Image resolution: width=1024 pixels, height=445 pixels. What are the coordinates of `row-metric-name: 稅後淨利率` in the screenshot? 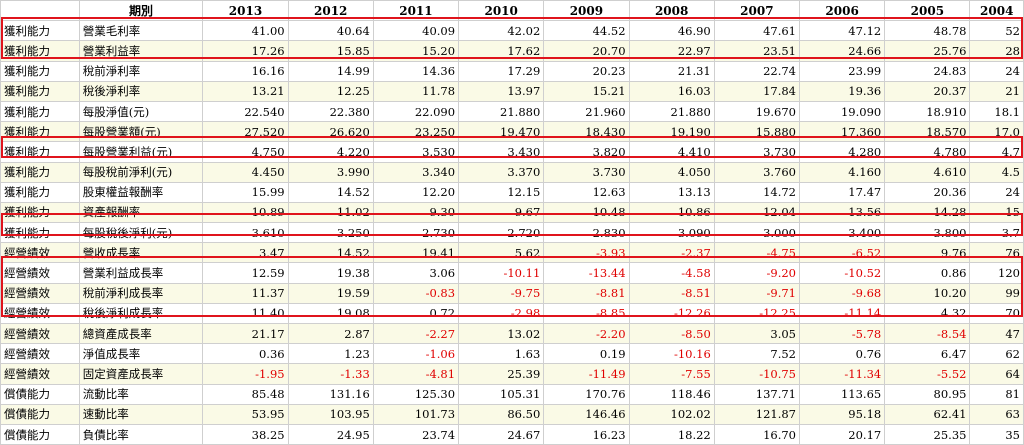 It's located at (141, 91).